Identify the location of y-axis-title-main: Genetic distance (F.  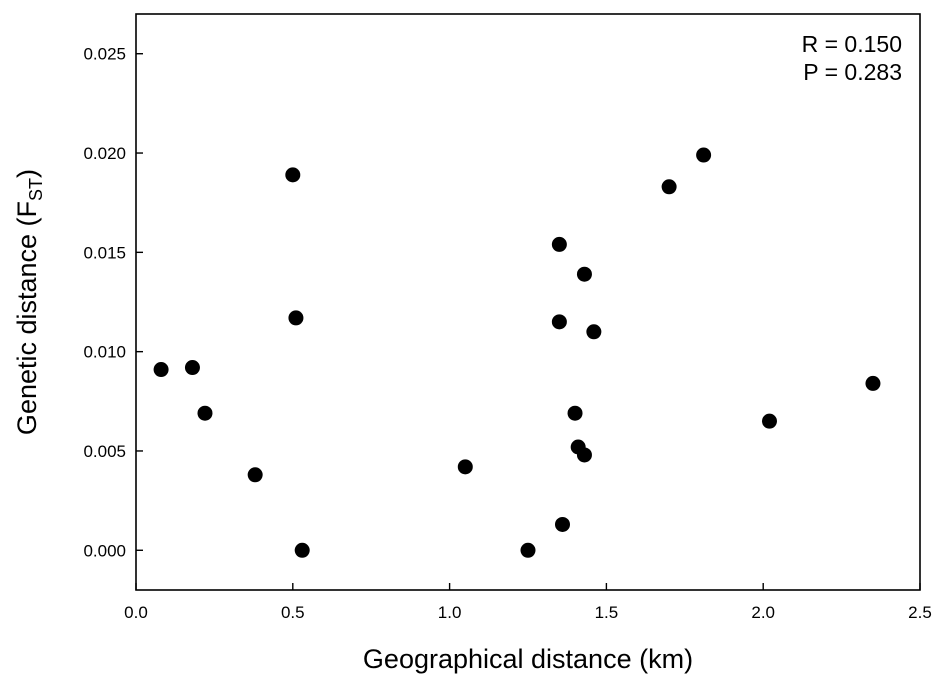
(27, 318).